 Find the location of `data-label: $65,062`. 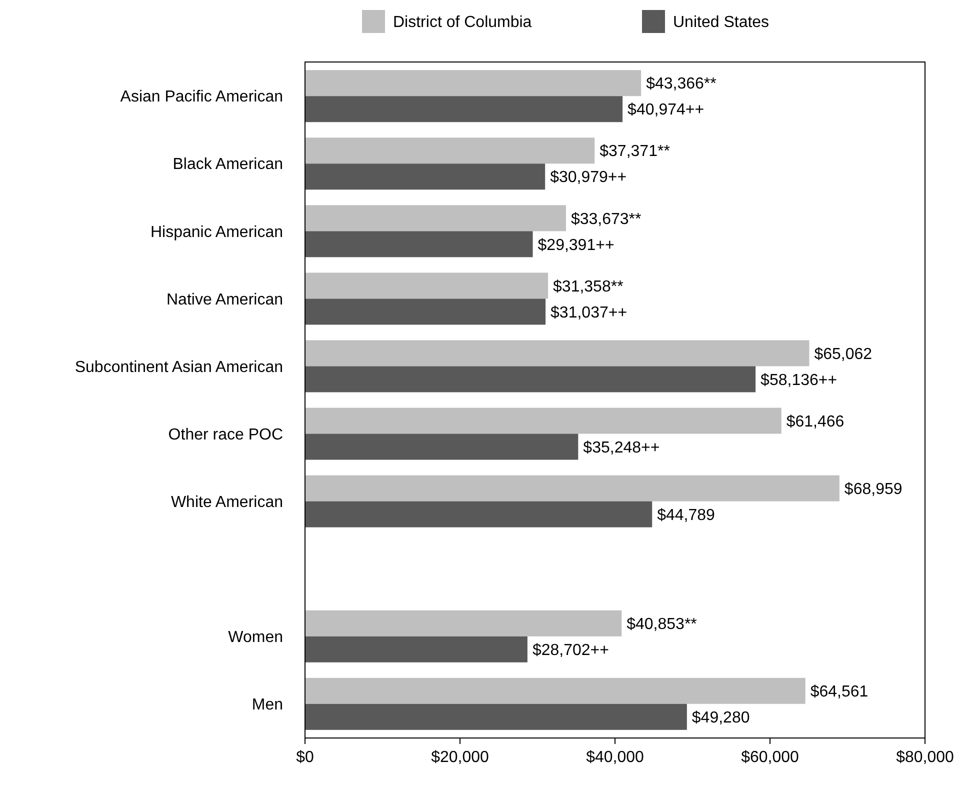

data-label: $65,062 is located at coordinates (843, 354).